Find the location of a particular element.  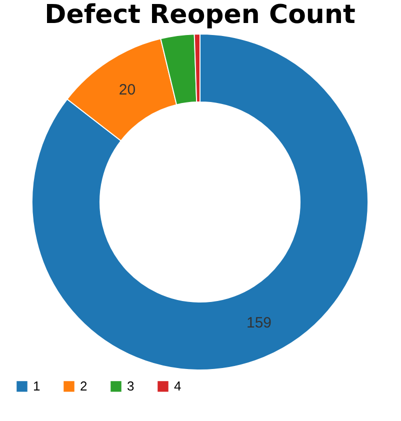

legend-label: 2 is located at coordinates (84, 386).